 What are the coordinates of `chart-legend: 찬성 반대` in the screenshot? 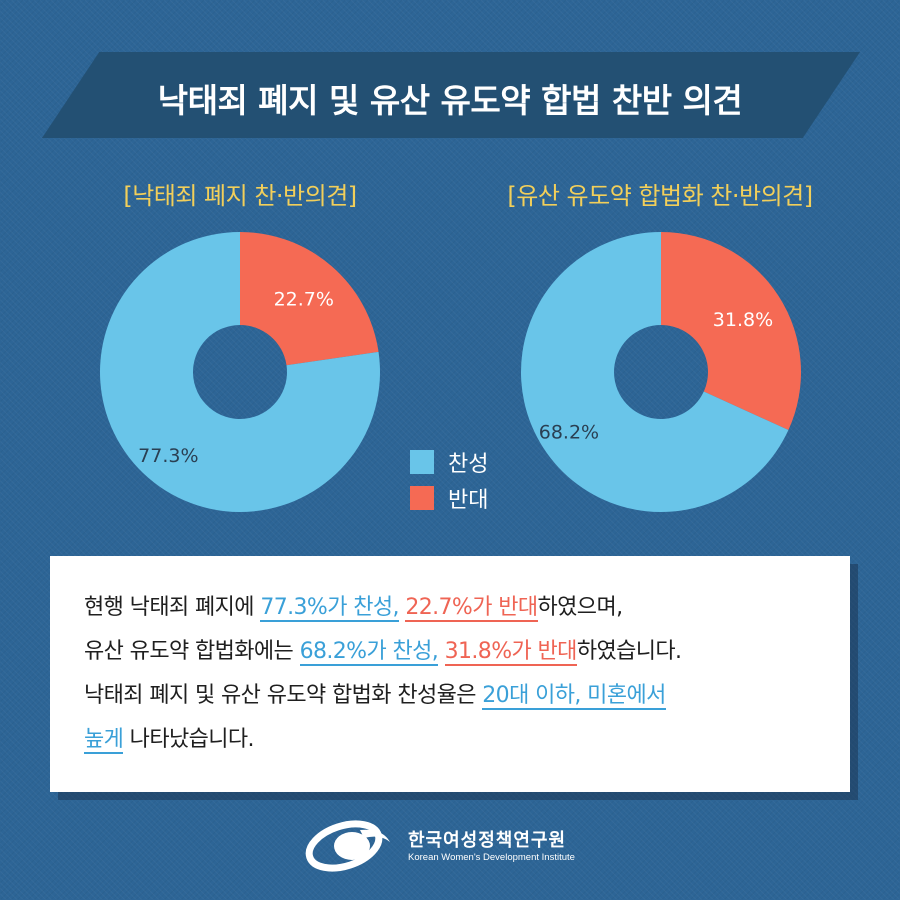 It's located at (449, 480).